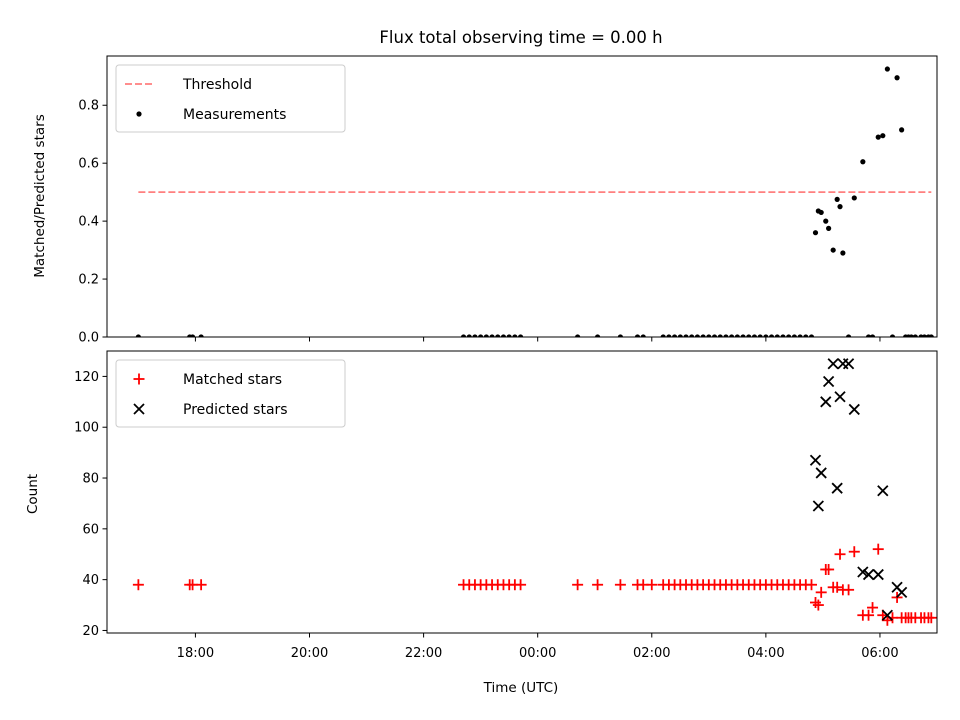 The height and width of the screenshot is (720, 960). Describe the element at coordinates (423, 653) in the screenshot. I see `bottom-x-tick-label: 22:00` at that location.